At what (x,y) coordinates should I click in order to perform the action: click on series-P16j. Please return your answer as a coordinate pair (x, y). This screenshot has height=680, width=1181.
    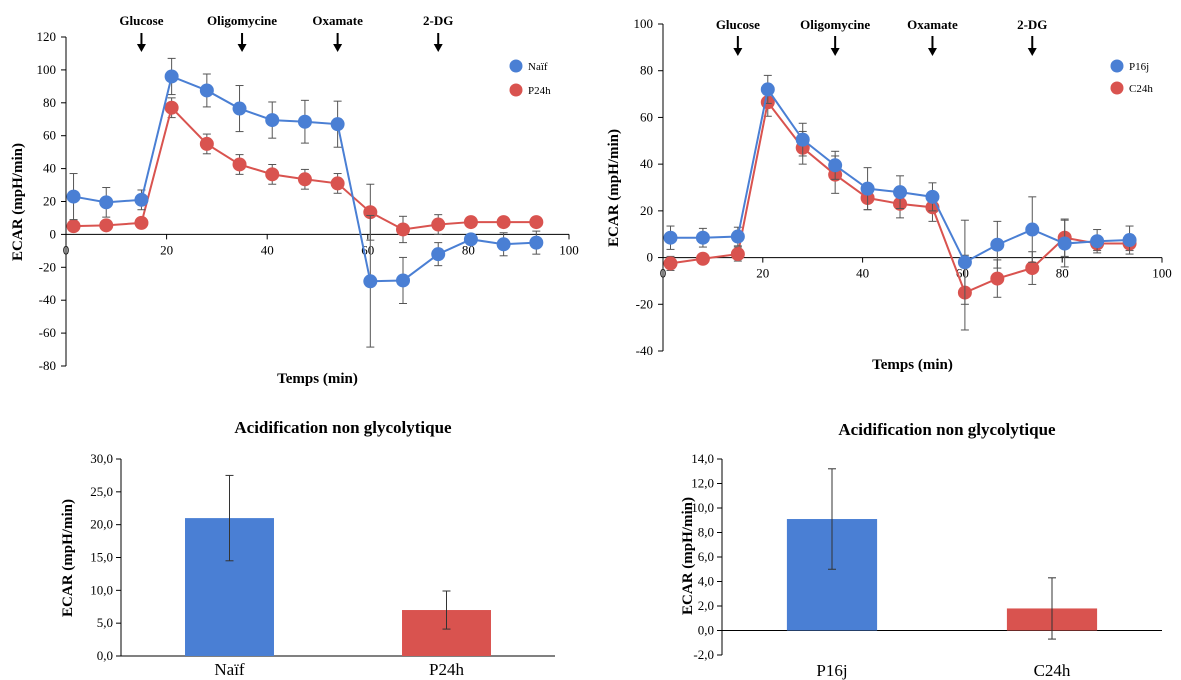
    Looking at the image, I should click on (900, 189).